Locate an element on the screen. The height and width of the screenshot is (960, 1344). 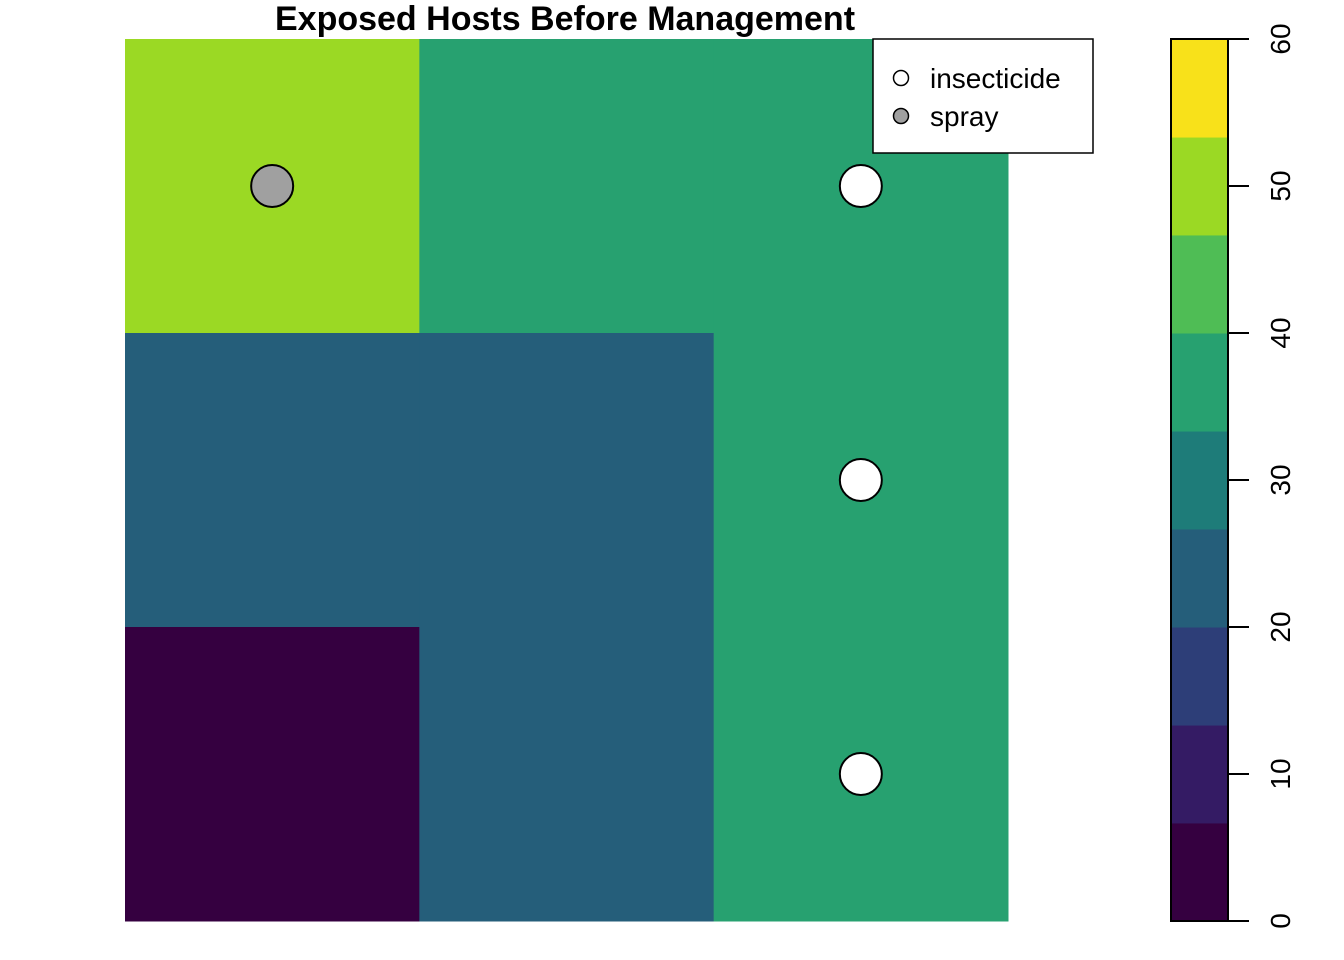
legend-label-spray: spray is located at coordinates (964, 116).